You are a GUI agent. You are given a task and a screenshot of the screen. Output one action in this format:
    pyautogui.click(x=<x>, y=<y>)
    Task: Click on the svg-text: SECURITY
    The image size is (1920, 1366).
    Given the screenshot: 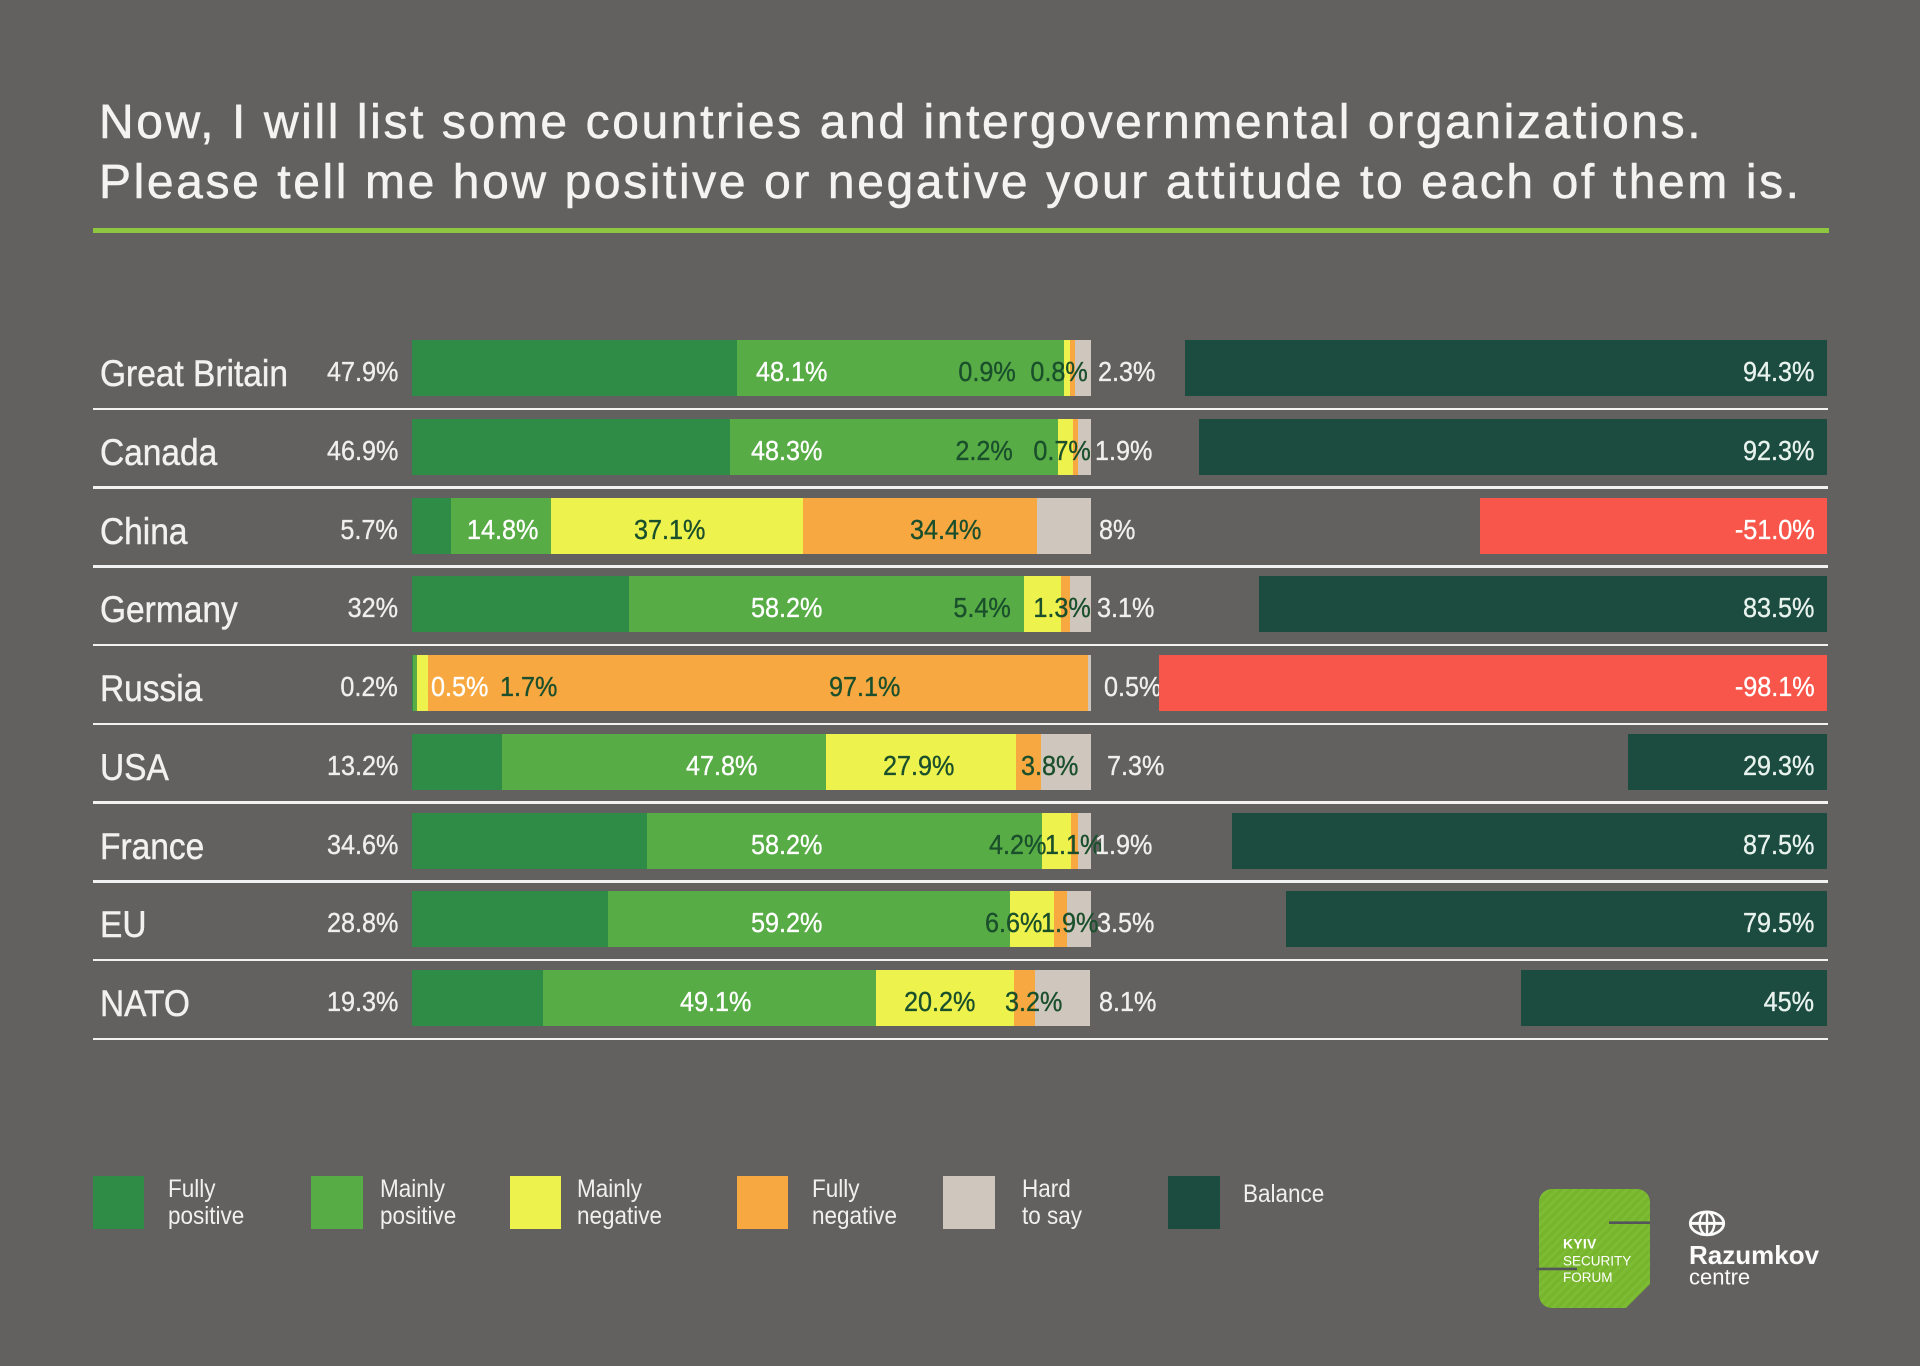 What is the action you would take?
    pyautogui.click(x=1597, y=1261)
    